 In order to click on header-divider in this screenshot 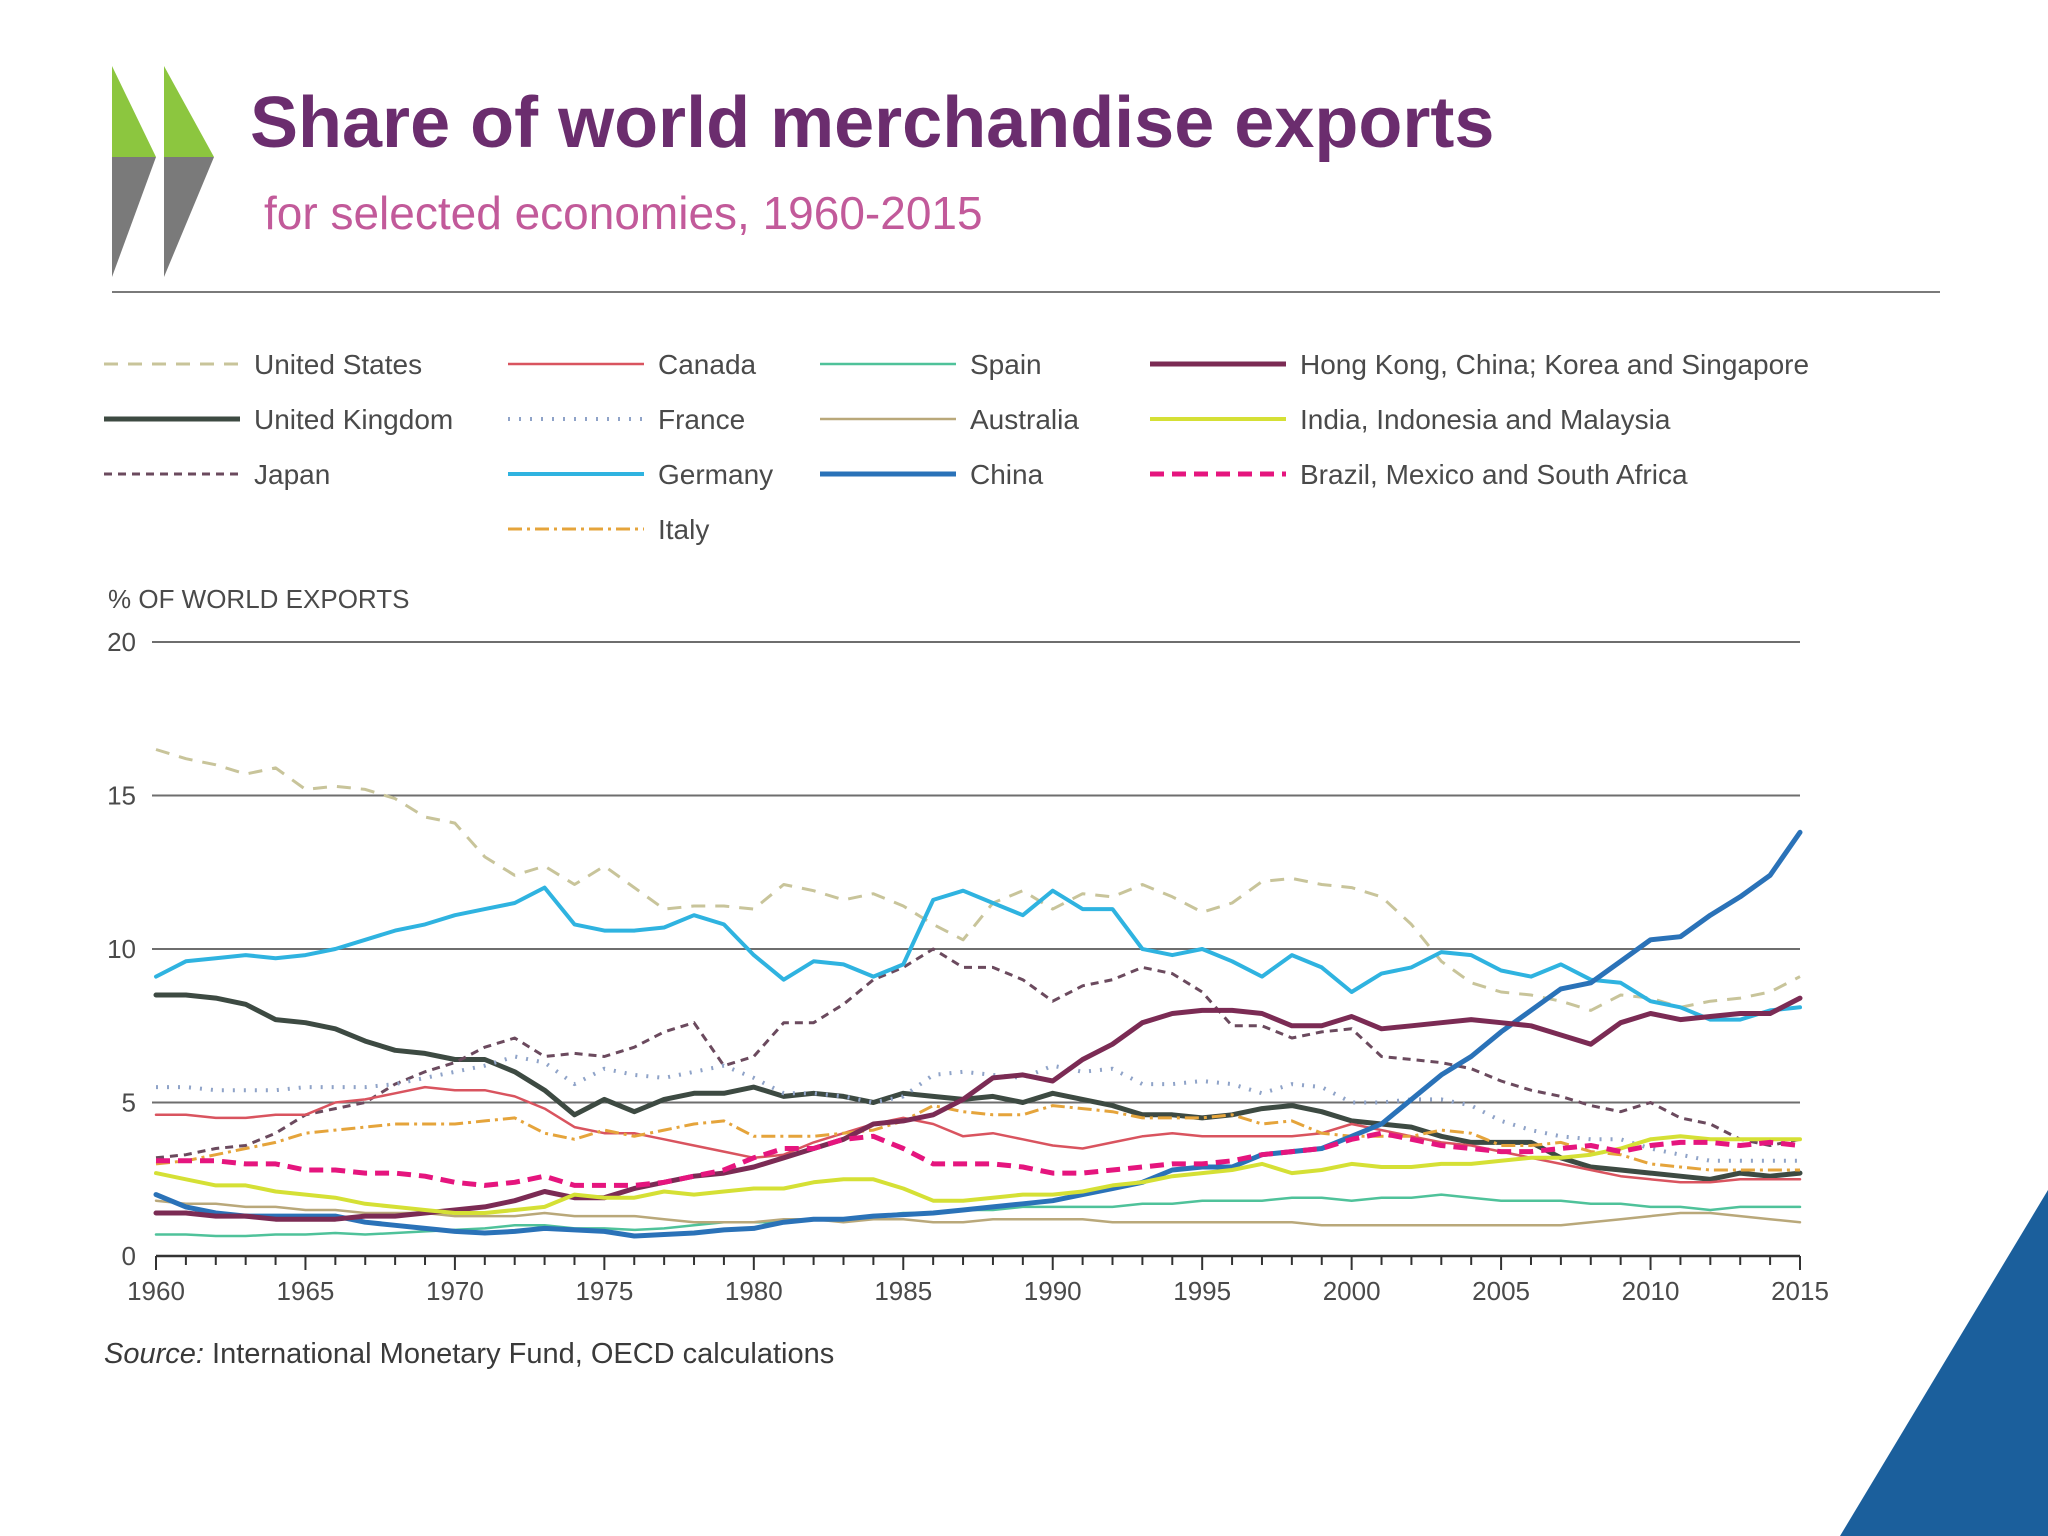, I will do `click(1026, 292)`.